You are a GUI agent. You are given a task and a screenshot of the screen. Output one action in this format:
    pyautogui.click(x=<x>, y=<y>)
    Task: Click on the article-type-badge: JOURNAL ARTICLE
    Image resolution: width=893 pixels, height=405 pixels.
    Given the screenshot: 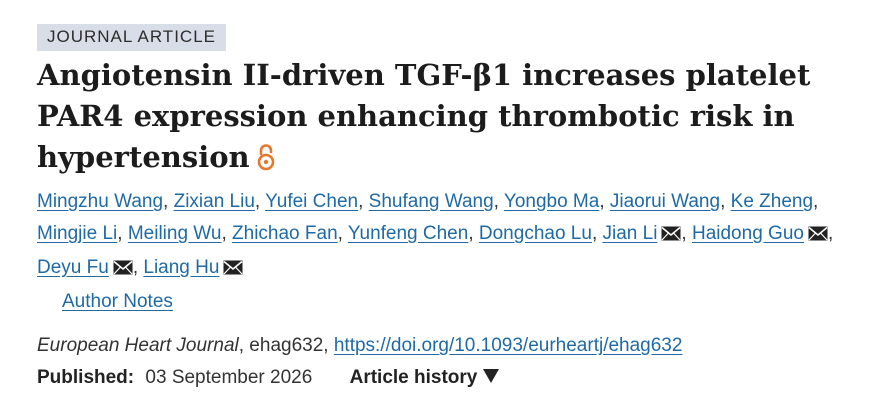 What is the action you would take?
    pyautogui.click(x=131, y=37)
    